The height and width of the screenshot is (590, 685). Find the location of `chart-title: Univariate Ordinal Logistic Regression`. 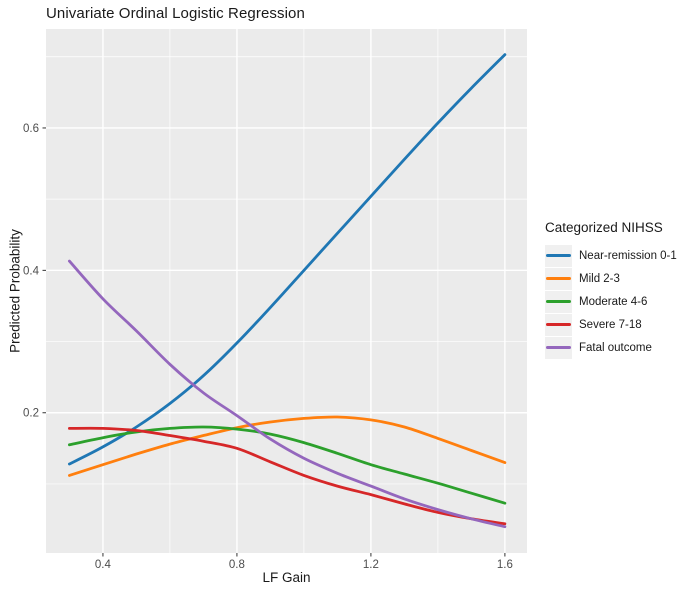

chart-title: Univariate Ordinal Logistic Regression is located at coordinates (175, 13).